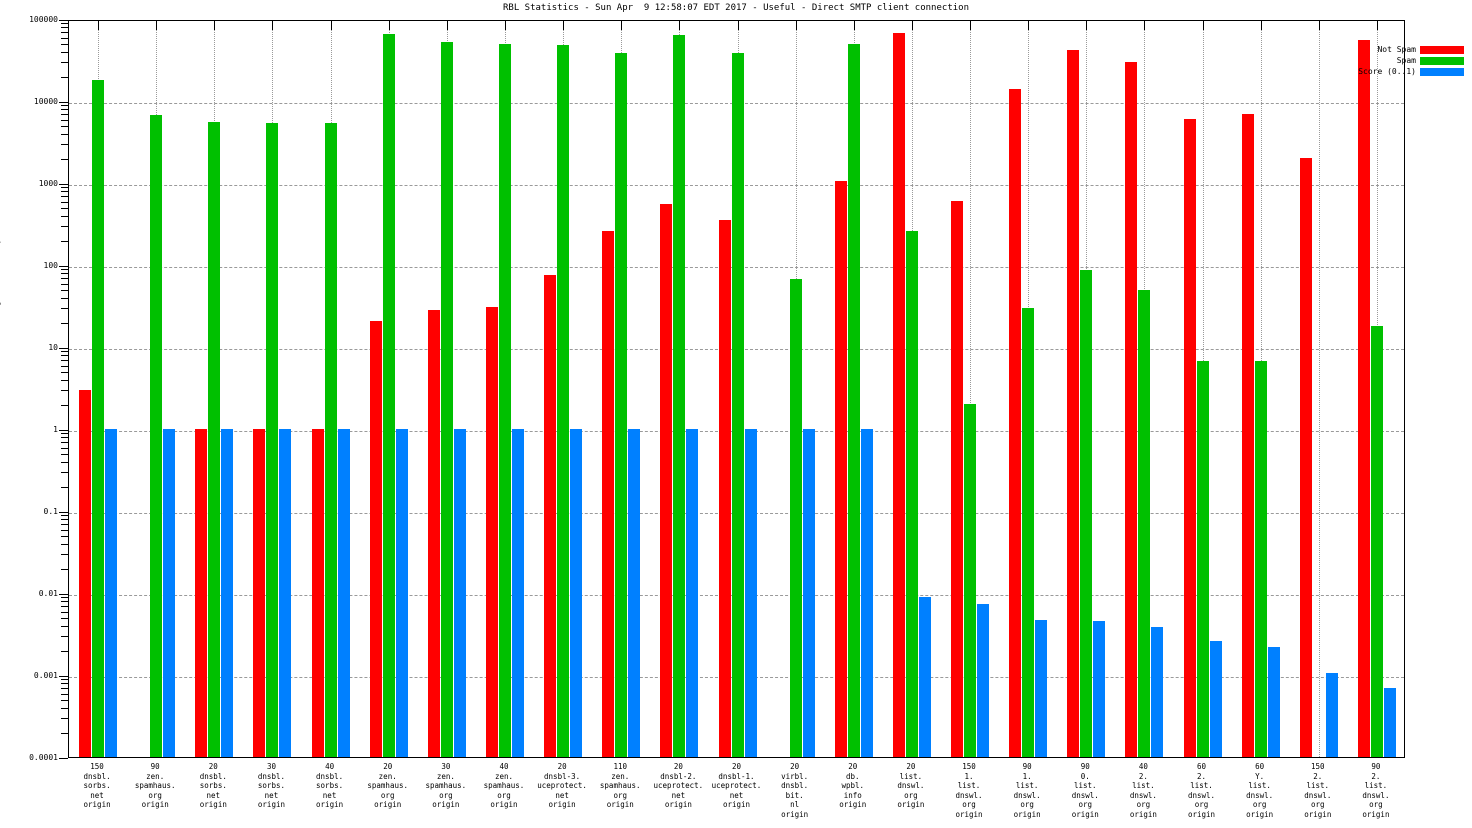 The width and height of the screenshot is (1472, 828). What do you see at coordinates (736, 785) in the screenshot?
I see `x-axis-tick-label: 20 dnsbl-1. uceprotect. net origin` at bounding box center [736, 785].